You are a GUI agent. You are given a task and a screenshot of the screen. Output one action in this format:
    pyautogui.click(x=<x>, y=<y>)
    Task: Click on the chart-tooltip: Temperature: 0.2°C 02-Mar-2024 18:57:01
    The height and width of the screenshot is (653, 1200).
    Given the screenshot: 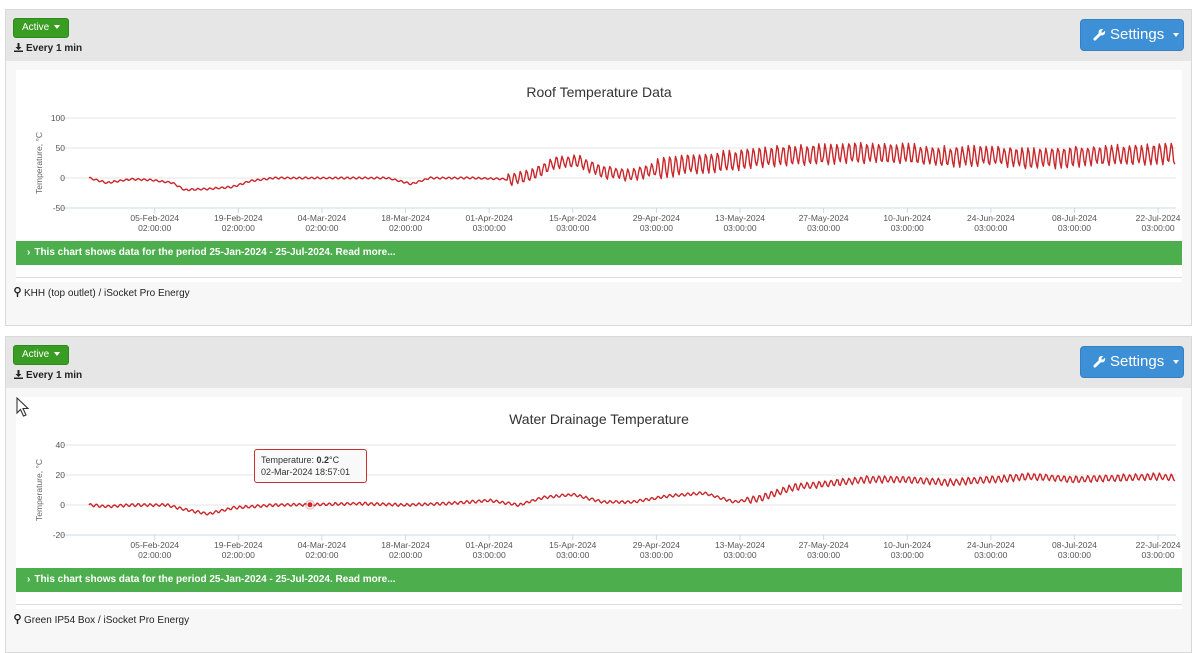 What is the action you would take?
    pyautogui.click(x=310, y=466)
    